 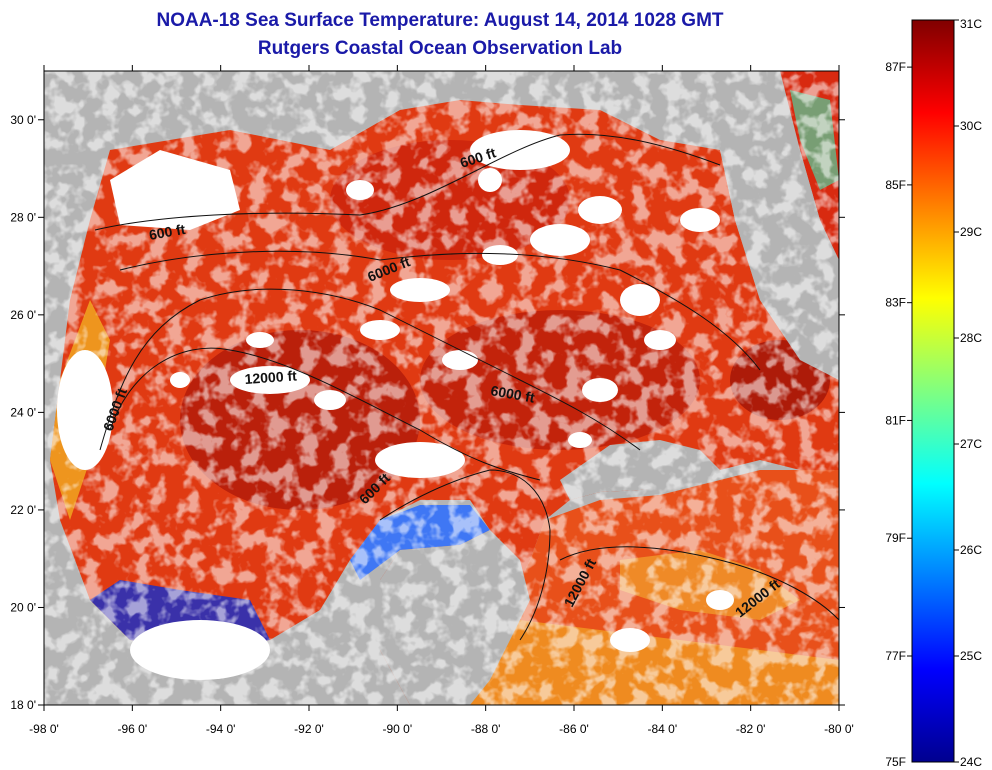 I want to click on colorbar-celsius-label: 27C, so click(x=971, y=444).